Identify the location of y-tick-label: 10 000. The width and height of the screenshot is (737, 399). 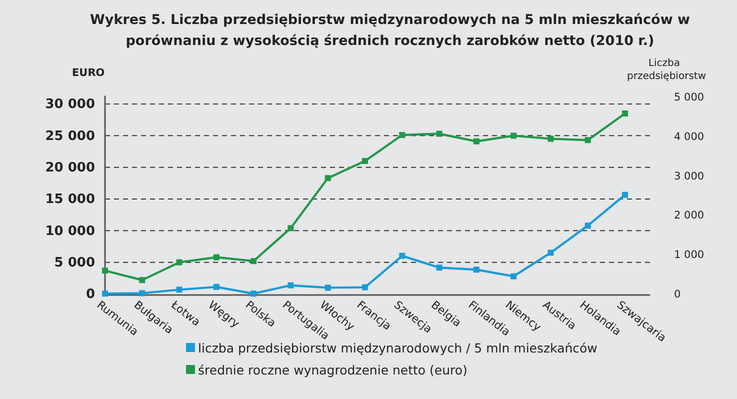
(70, 231).